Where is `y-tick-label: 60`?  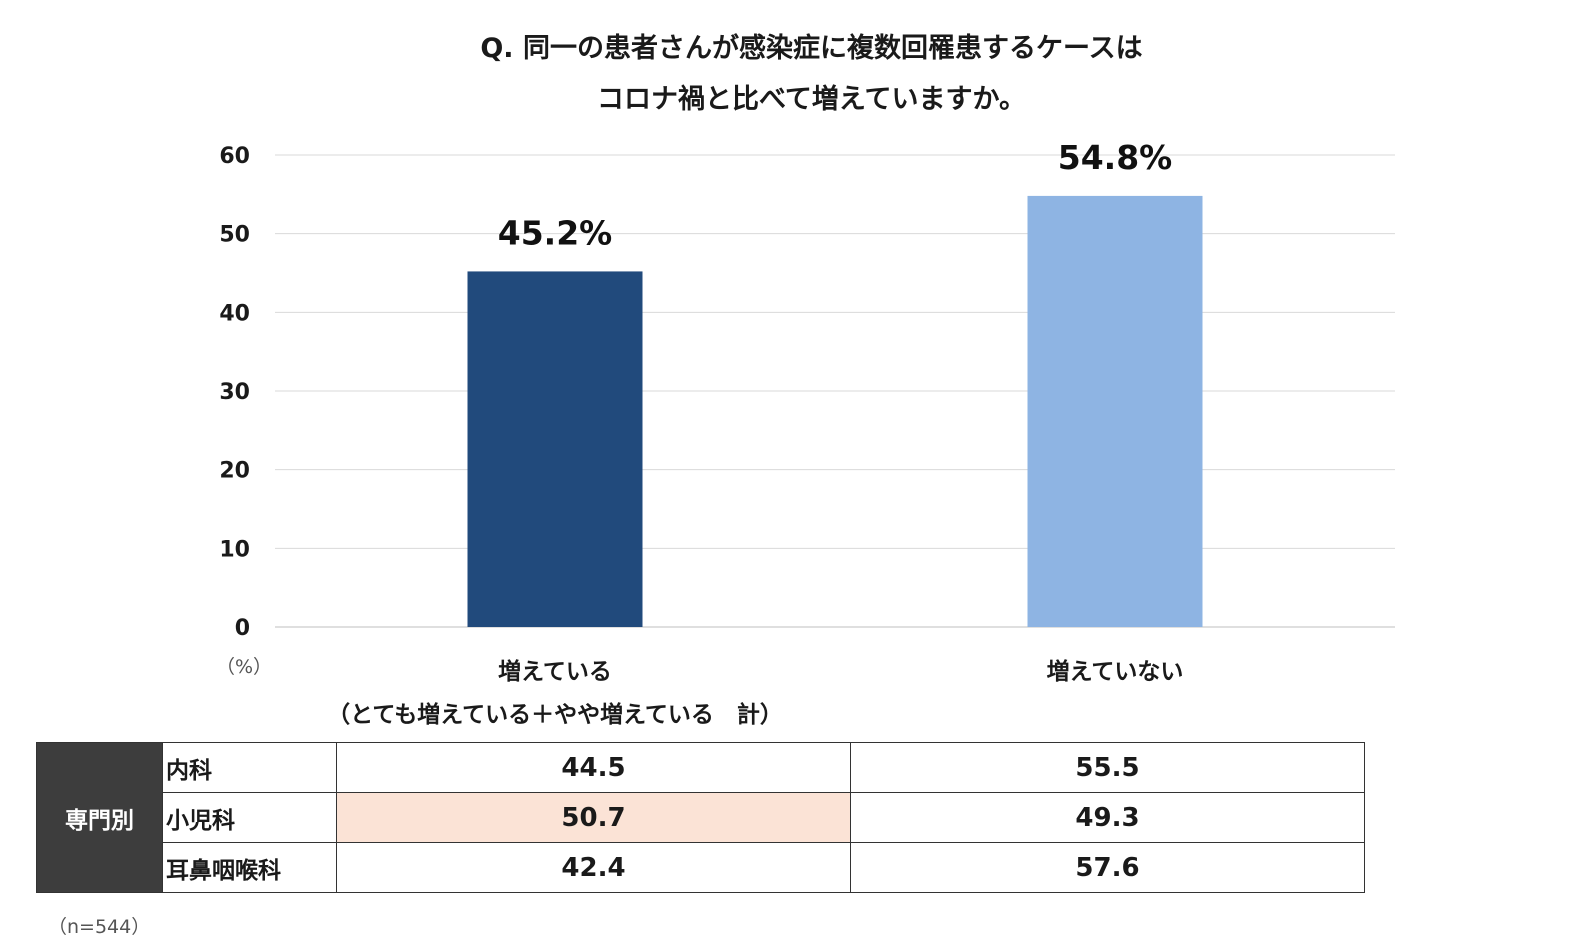
y-tick-label: 60 is located at coordinates (234, 156).